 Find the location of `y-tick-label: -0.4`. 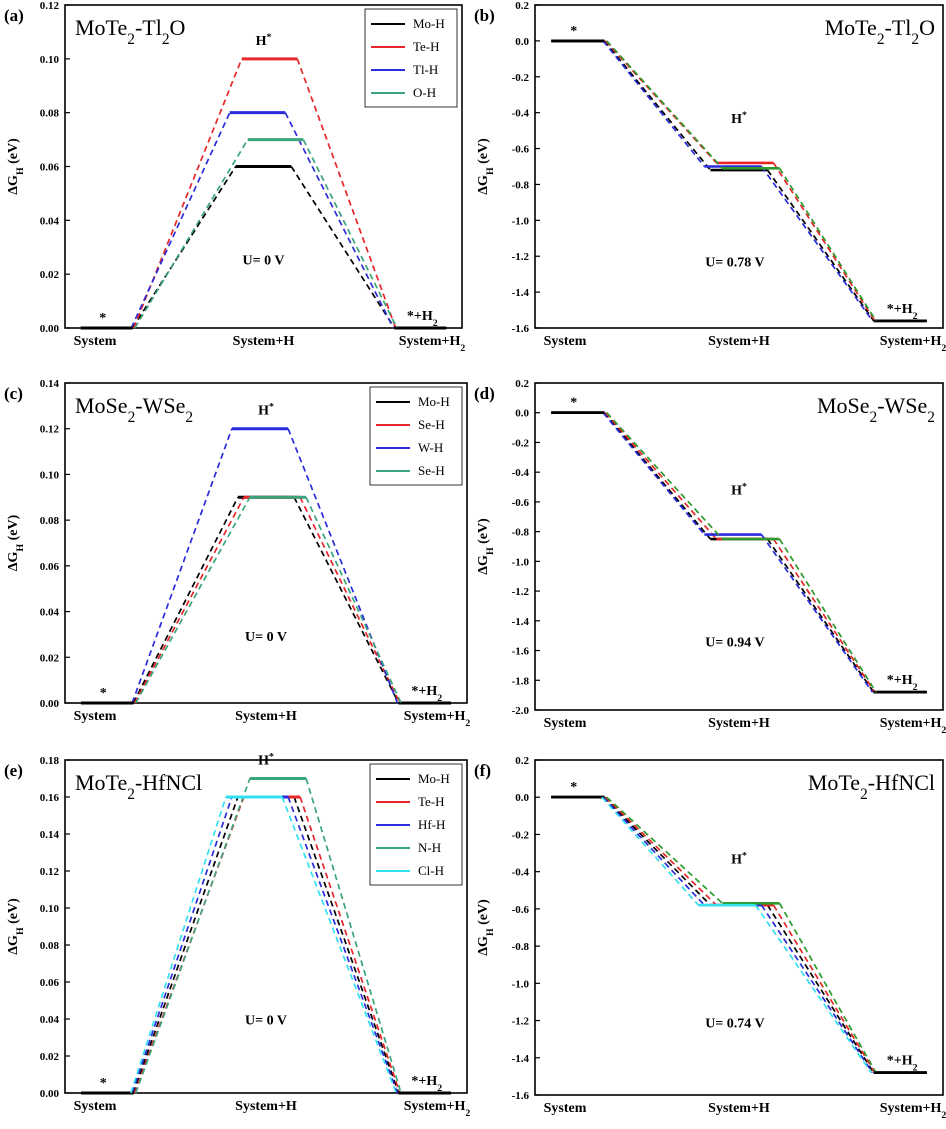

y-tick-label: -0.4 is located at coordinates (521, 114).